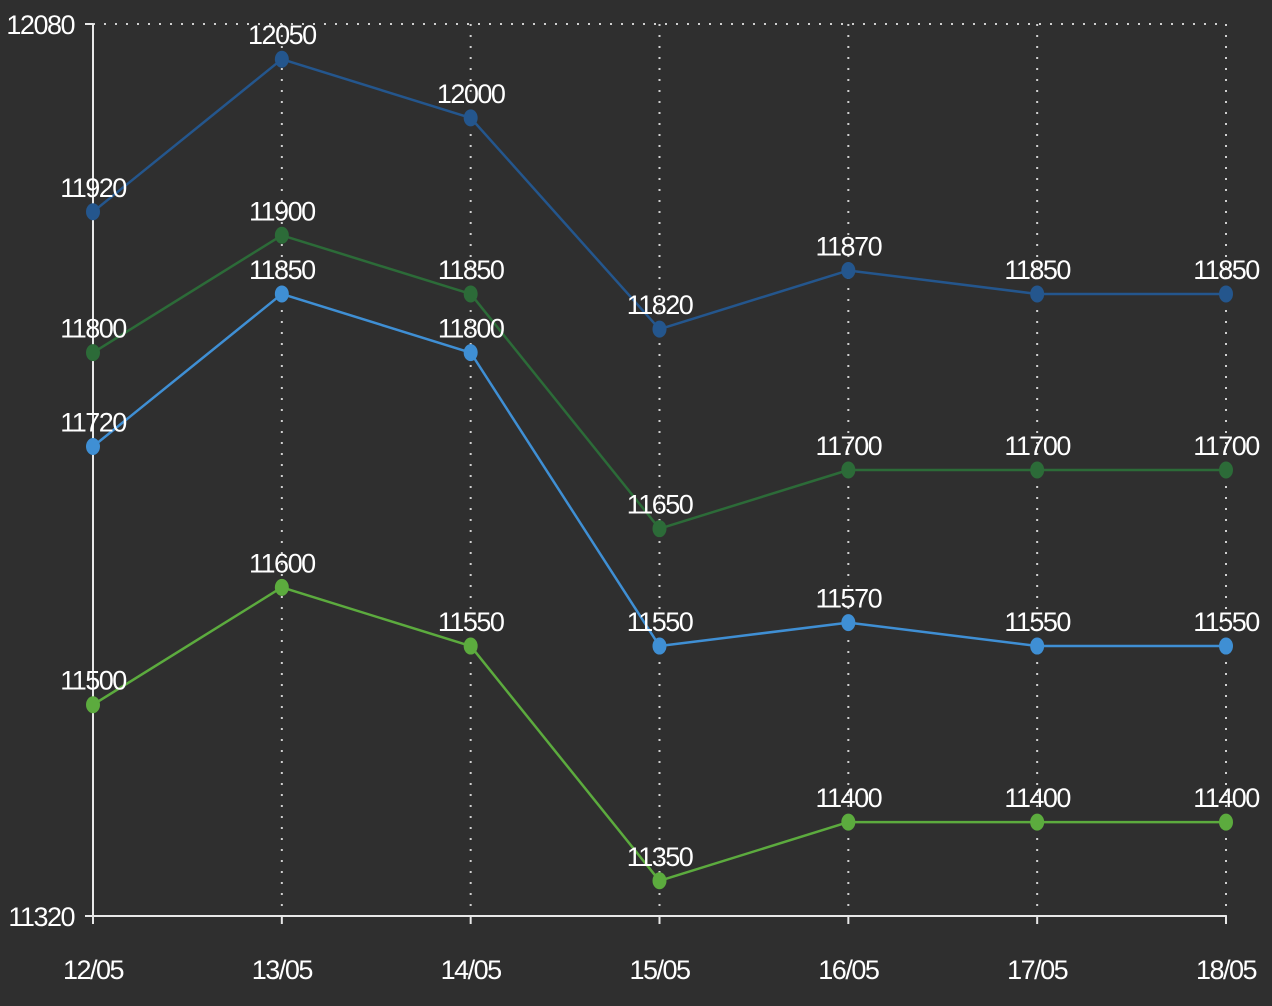 This screenshot has width=1272, height=1006. I want to click on x-tick-label: 16/05, so click(848, 970).